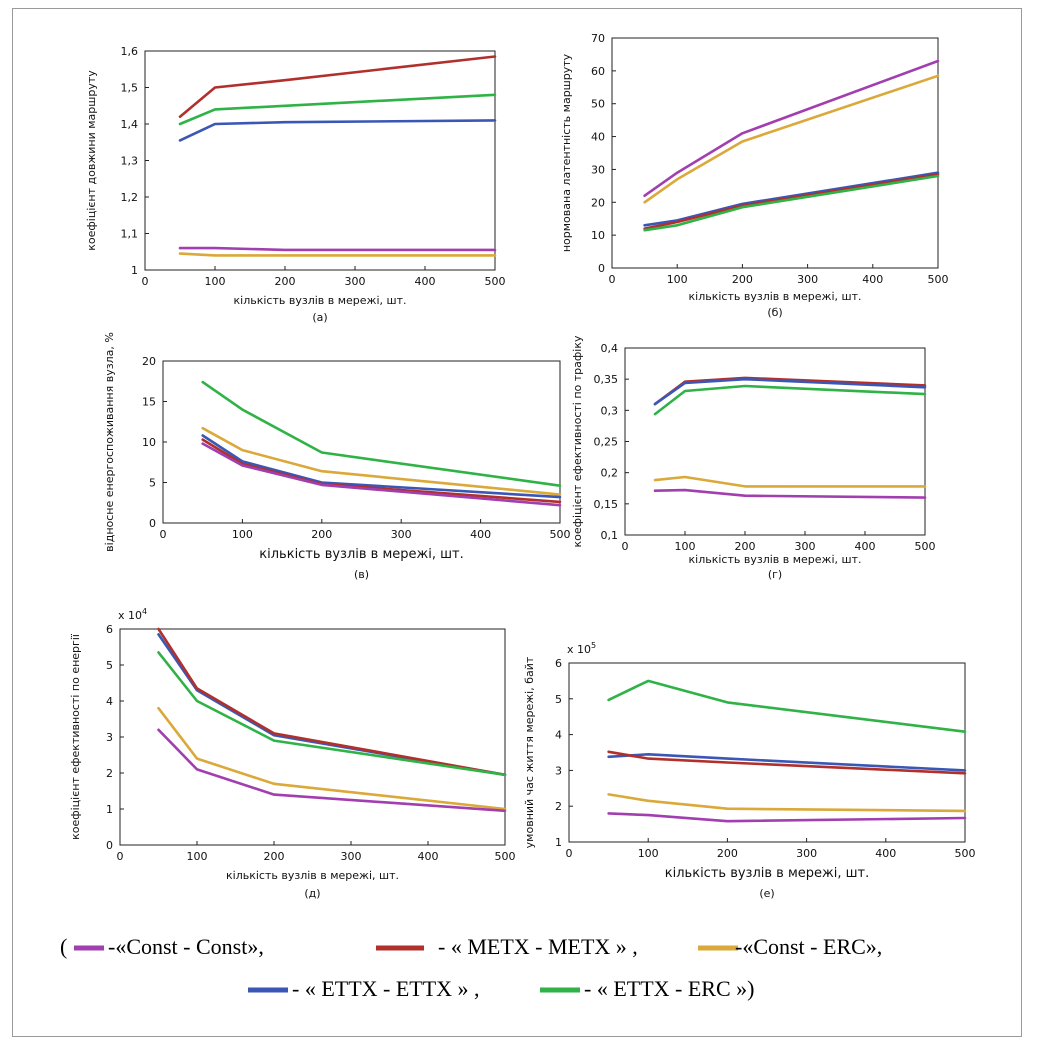 This screenshot has width=1037, height=1045. Describe the element at coordinates (610, 535) in the screenshot. I see `y-tick-label: 0,1` at that location.